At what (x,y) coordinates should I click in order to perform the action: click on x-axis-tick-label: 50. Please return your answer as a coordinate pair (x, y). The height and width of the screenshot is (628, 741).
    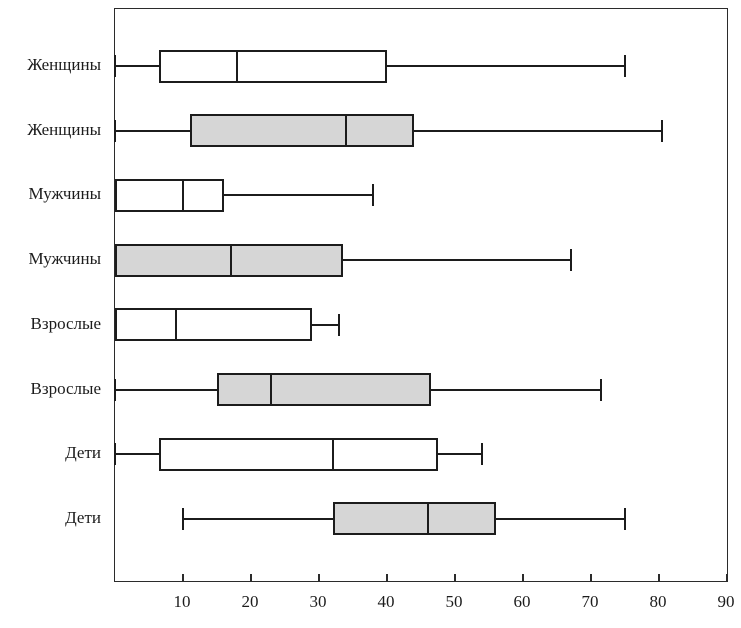
    Looking at the image, I should click on (454, 601).